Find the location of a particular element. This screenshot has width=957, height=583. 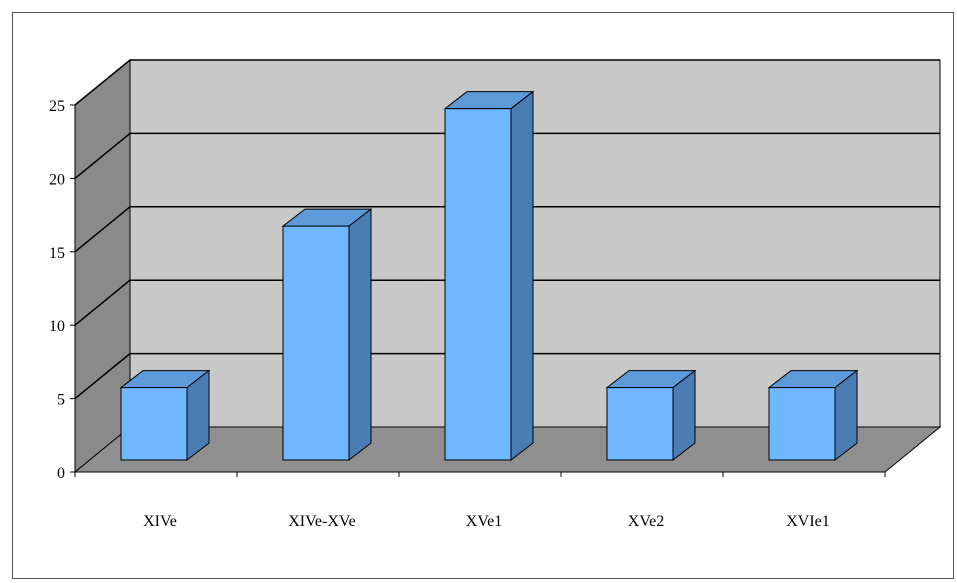

x-tick-label: XIVe-XVe is located at coordinates (322, 521).